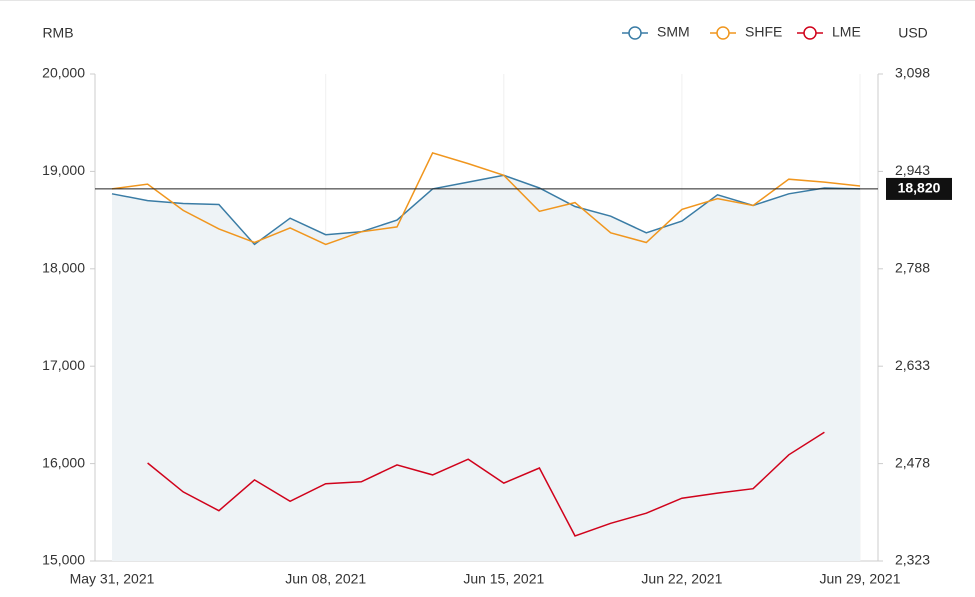  I want to click on x-tick-label: May 31, 2021, so click(112, 579).